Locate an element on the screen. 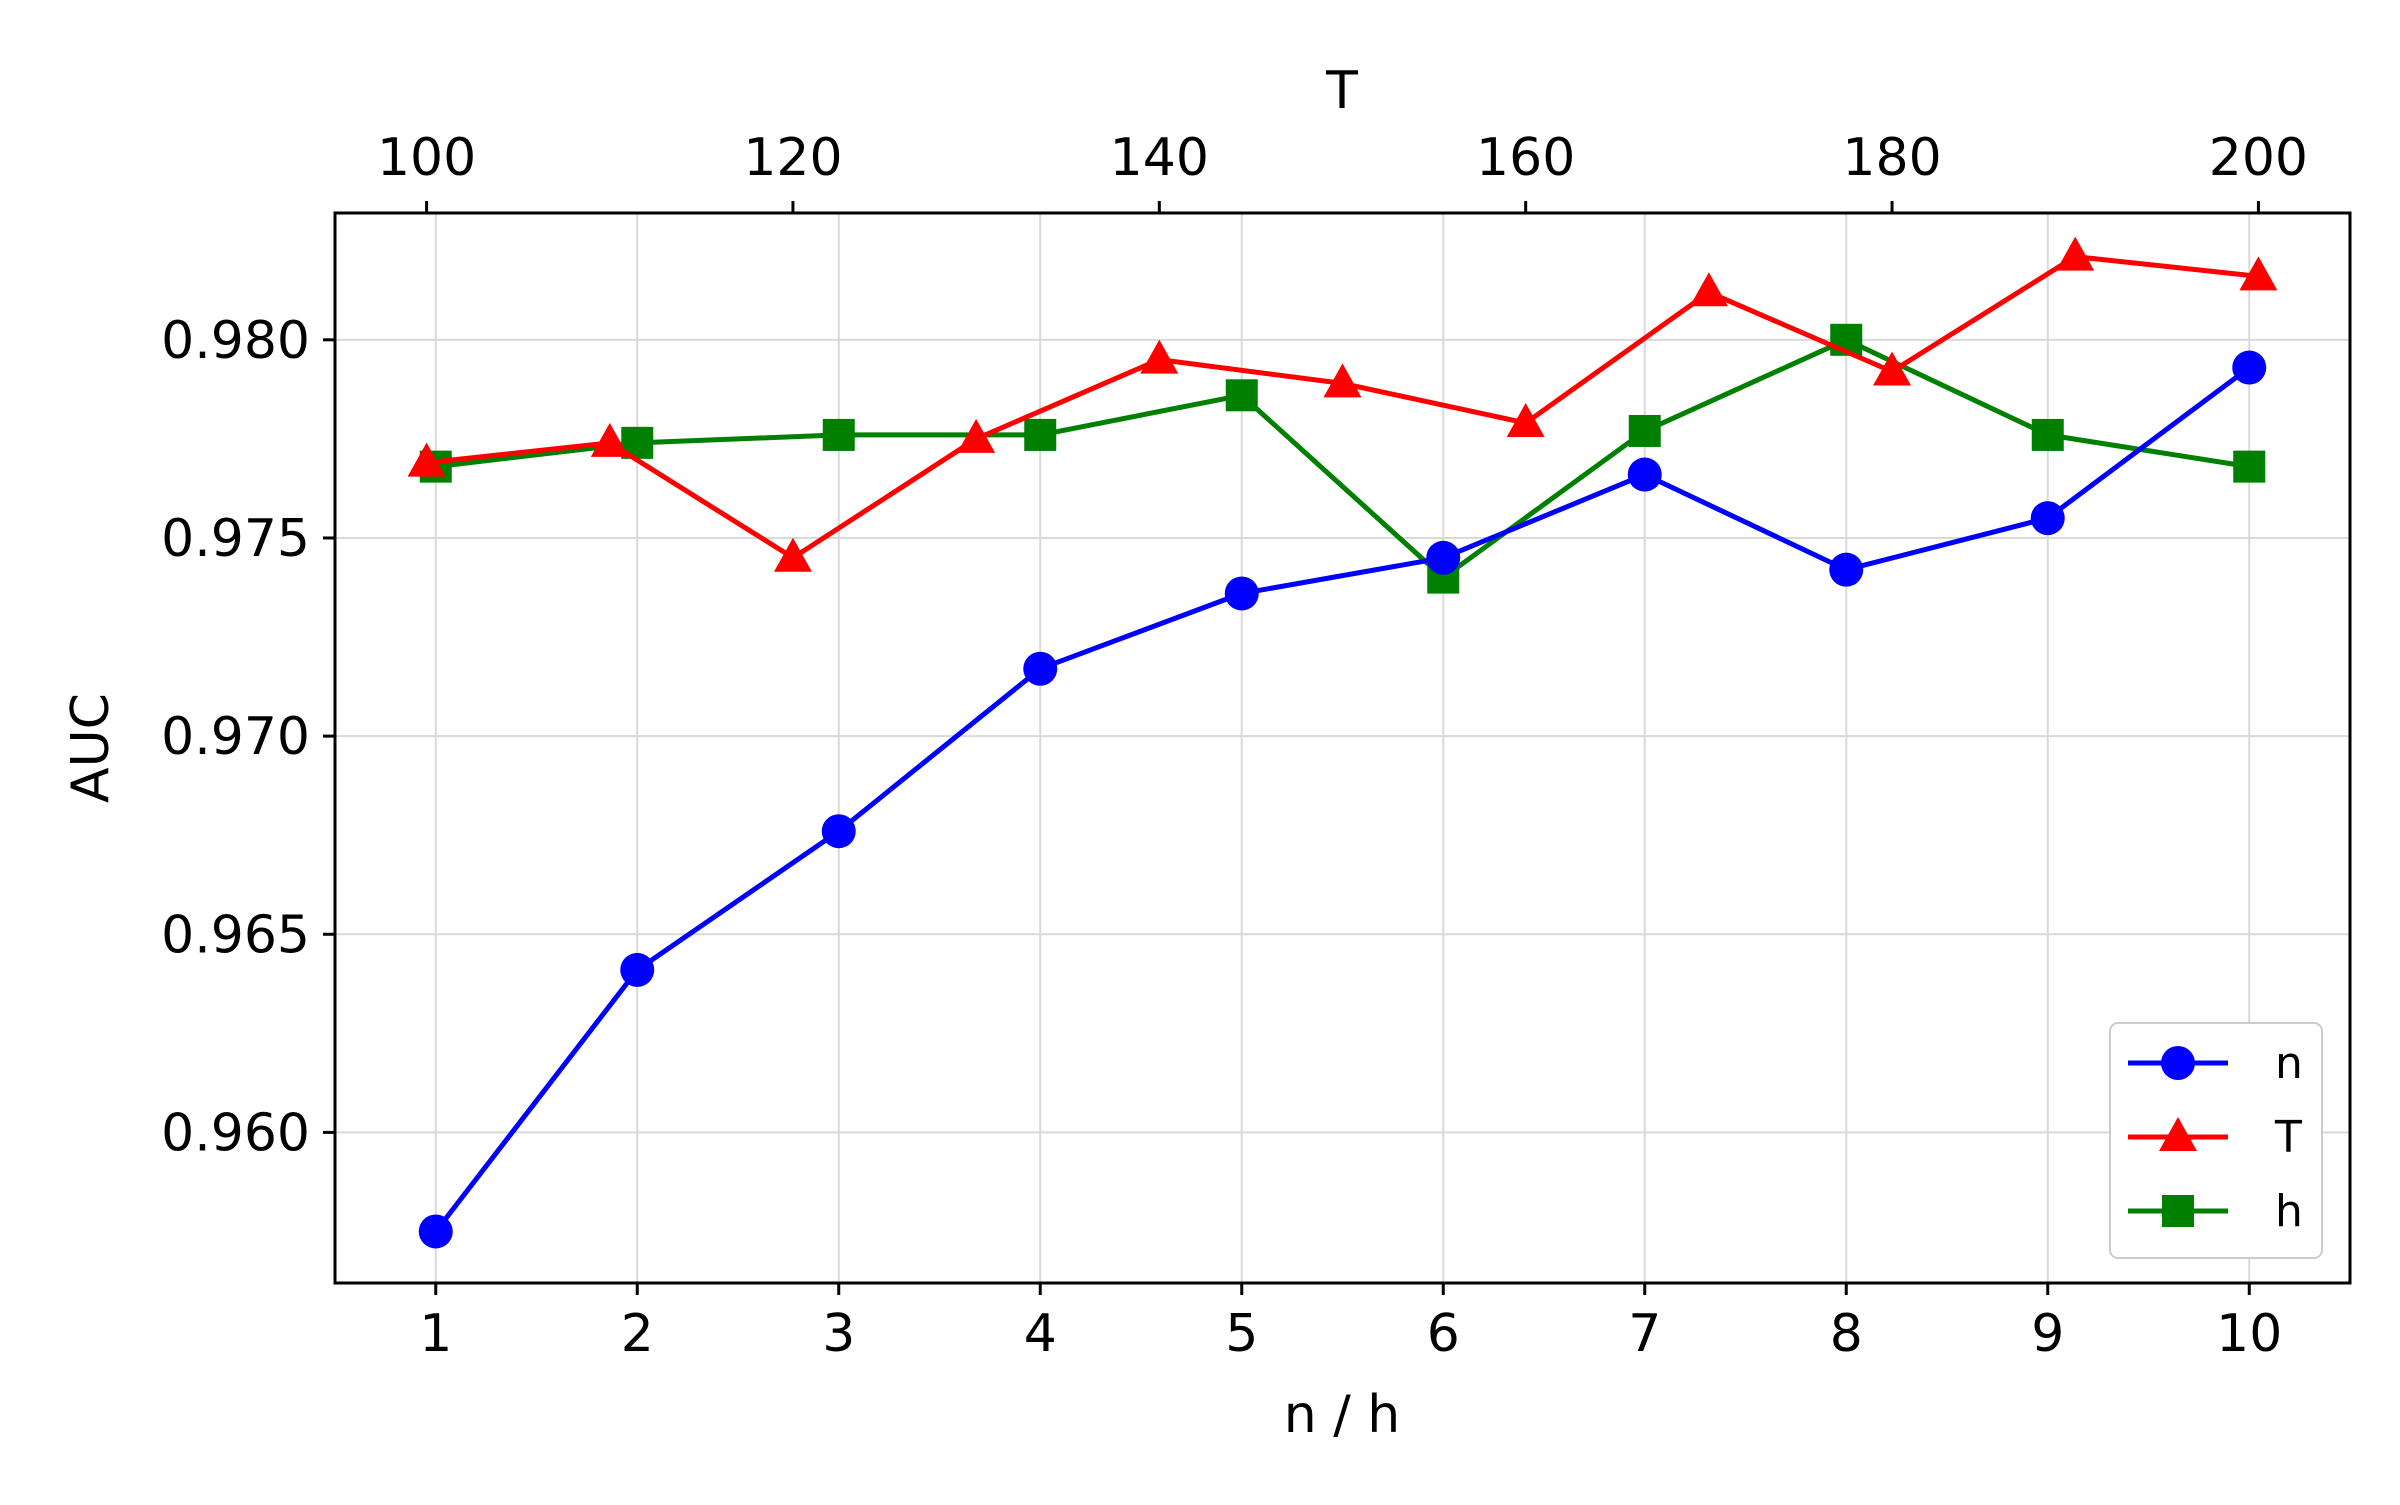 Image resolution: width=2400 pixels, height=1505 pixels. y-tick-label: 0.965 is located at coordinates (235, 935).